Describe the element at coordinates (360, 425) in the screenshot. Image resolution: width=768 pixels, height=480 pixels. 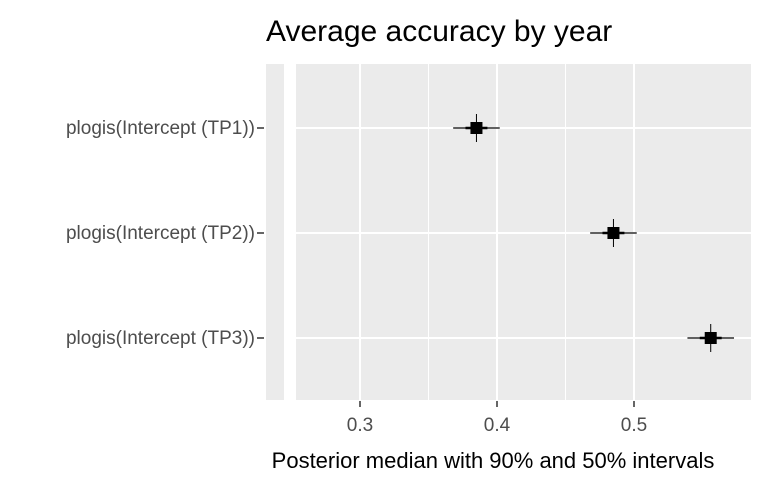
I see `x-tick-label: 0.3` at that location.